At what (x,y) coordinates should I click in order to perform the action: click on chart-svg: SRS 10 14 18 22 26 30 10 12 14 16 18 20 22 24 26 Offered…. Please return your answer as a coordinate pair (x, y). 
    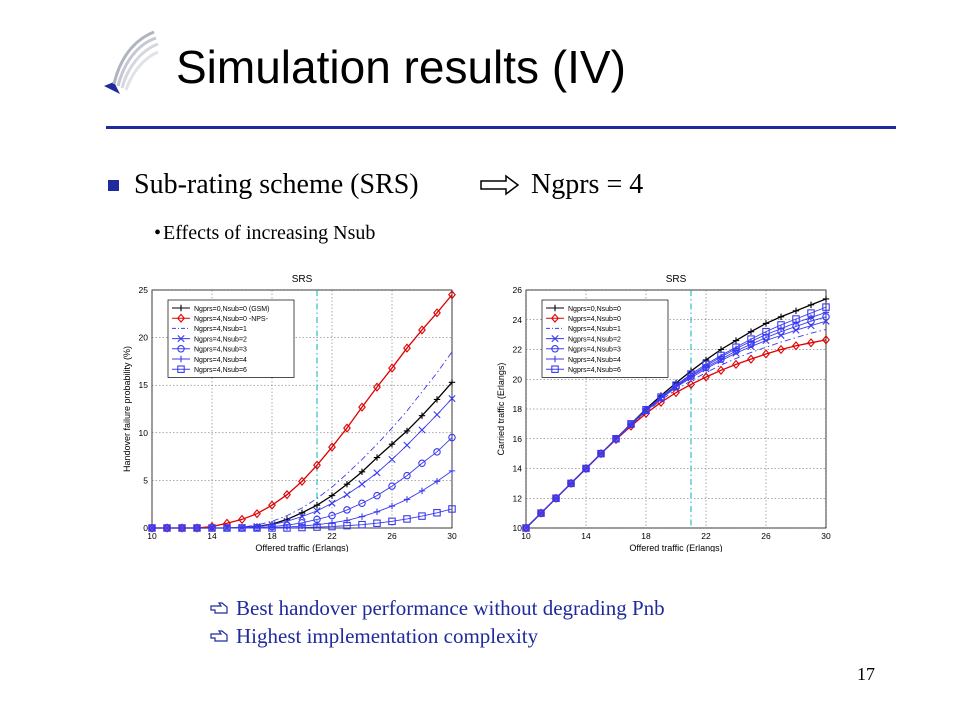
    Looking at the image, I should click on (663, 413).